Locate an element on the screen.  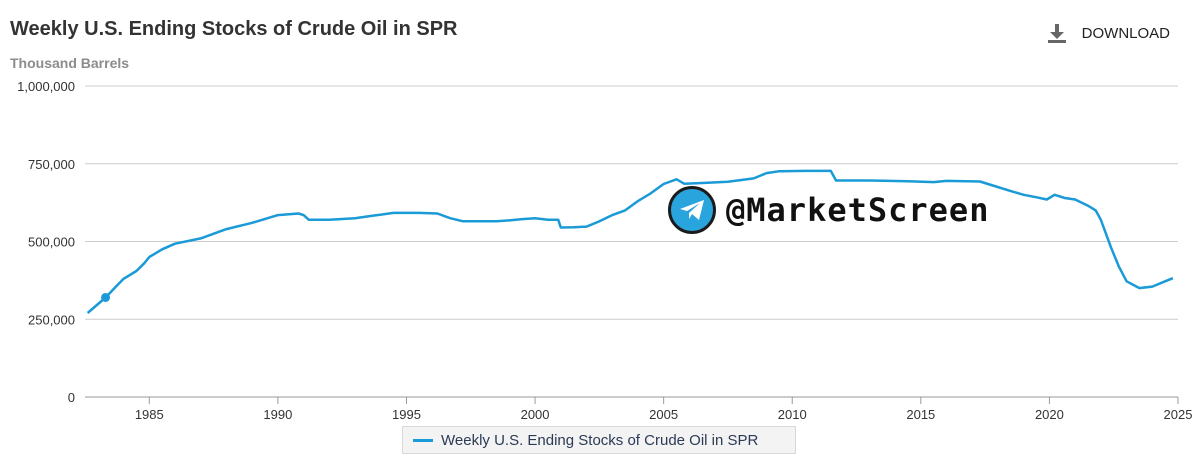
y-tick-label: 500,000 is located at coordinates (51, 242).